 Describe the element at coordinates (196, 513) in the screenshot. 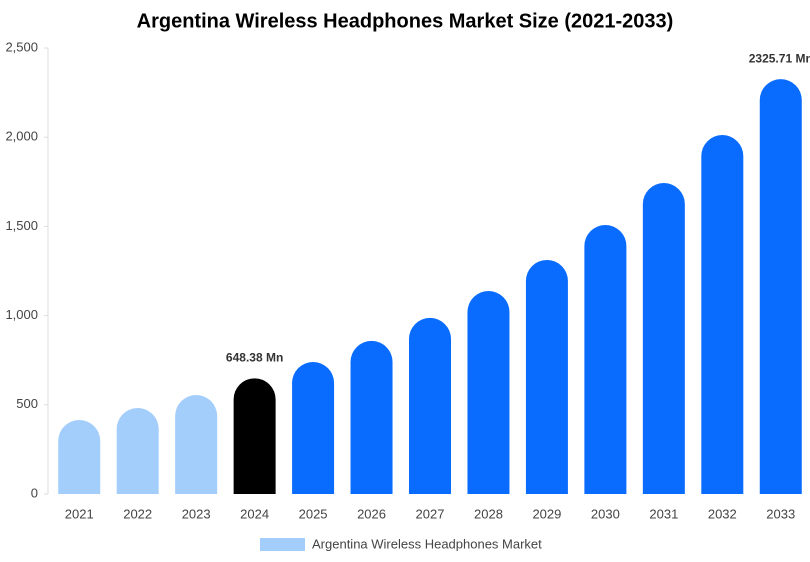

I see `x-tick-label: 2023` at that location.